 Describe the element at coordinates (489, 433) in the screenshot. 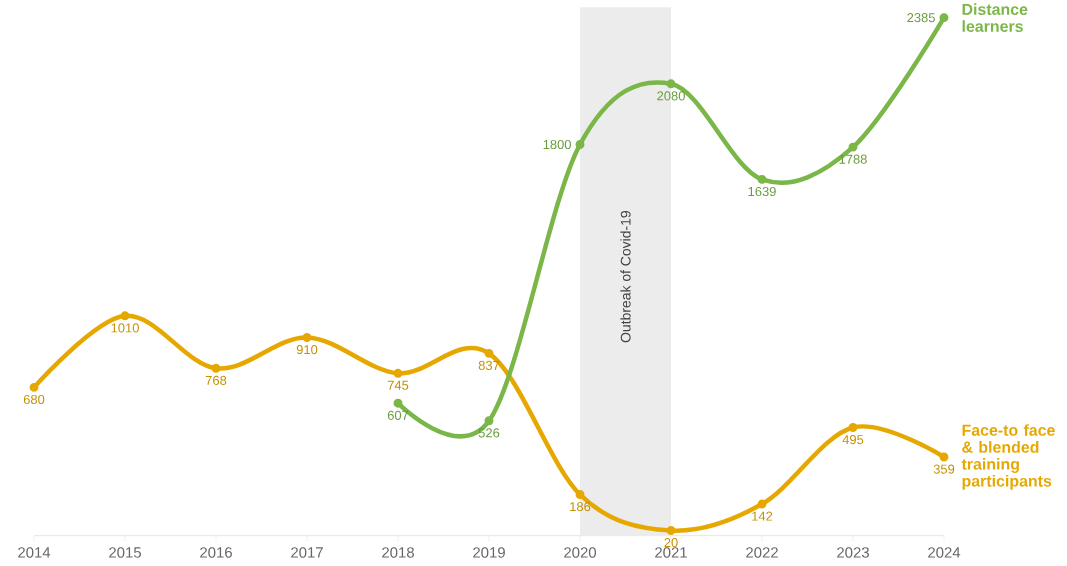

I see `data-label: 526` at that location.